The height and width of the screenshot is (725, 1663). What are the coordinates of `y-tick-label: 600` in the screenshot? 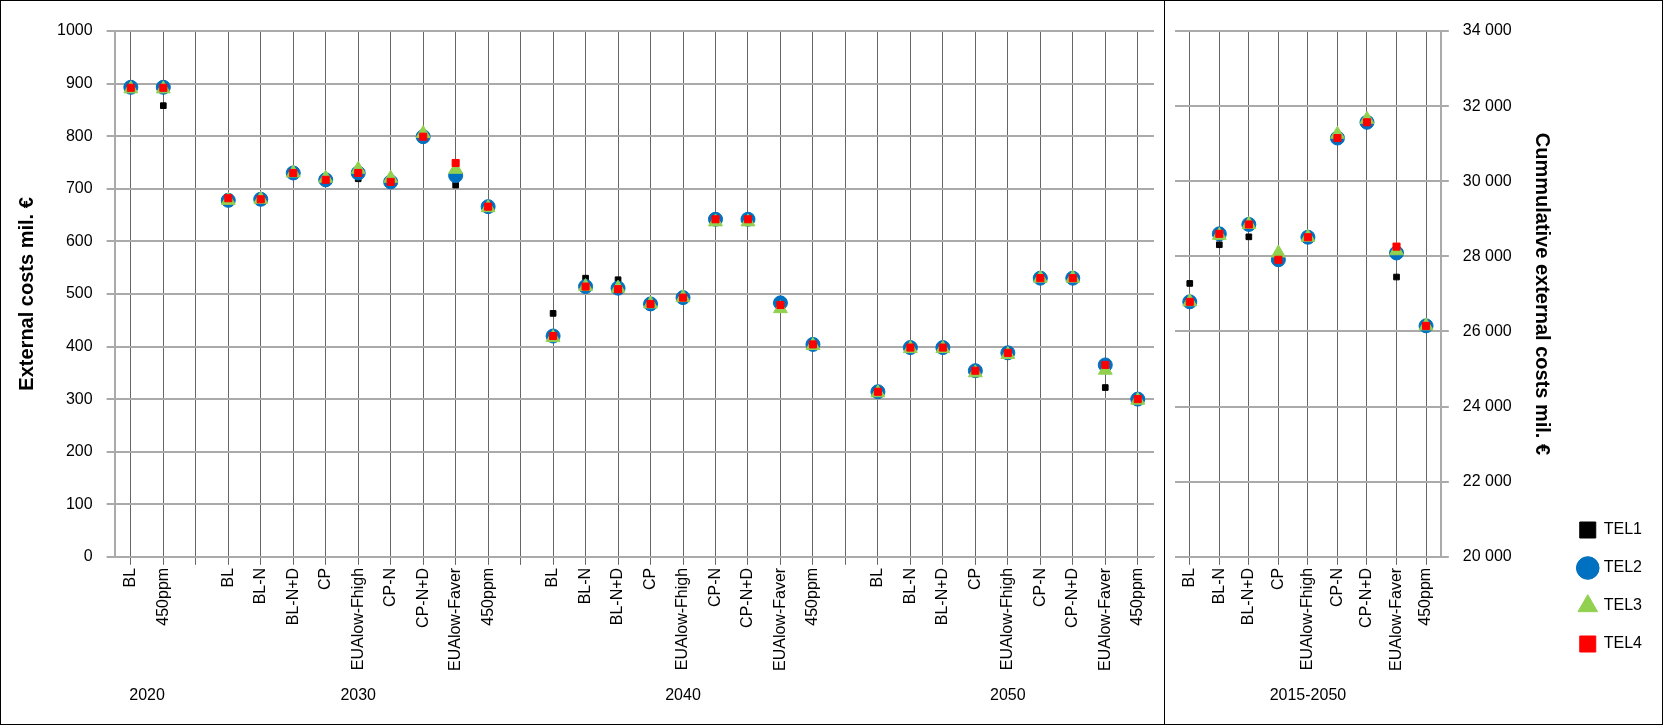 It's located at (79, 240).